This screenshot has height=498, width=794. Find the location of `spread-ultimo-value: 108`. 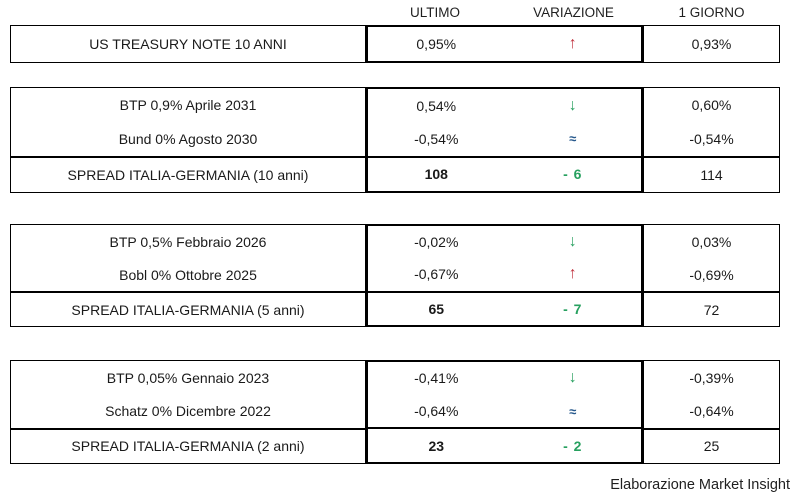

spread-ultimo-value: 108 is located at coordinates (436, 174).